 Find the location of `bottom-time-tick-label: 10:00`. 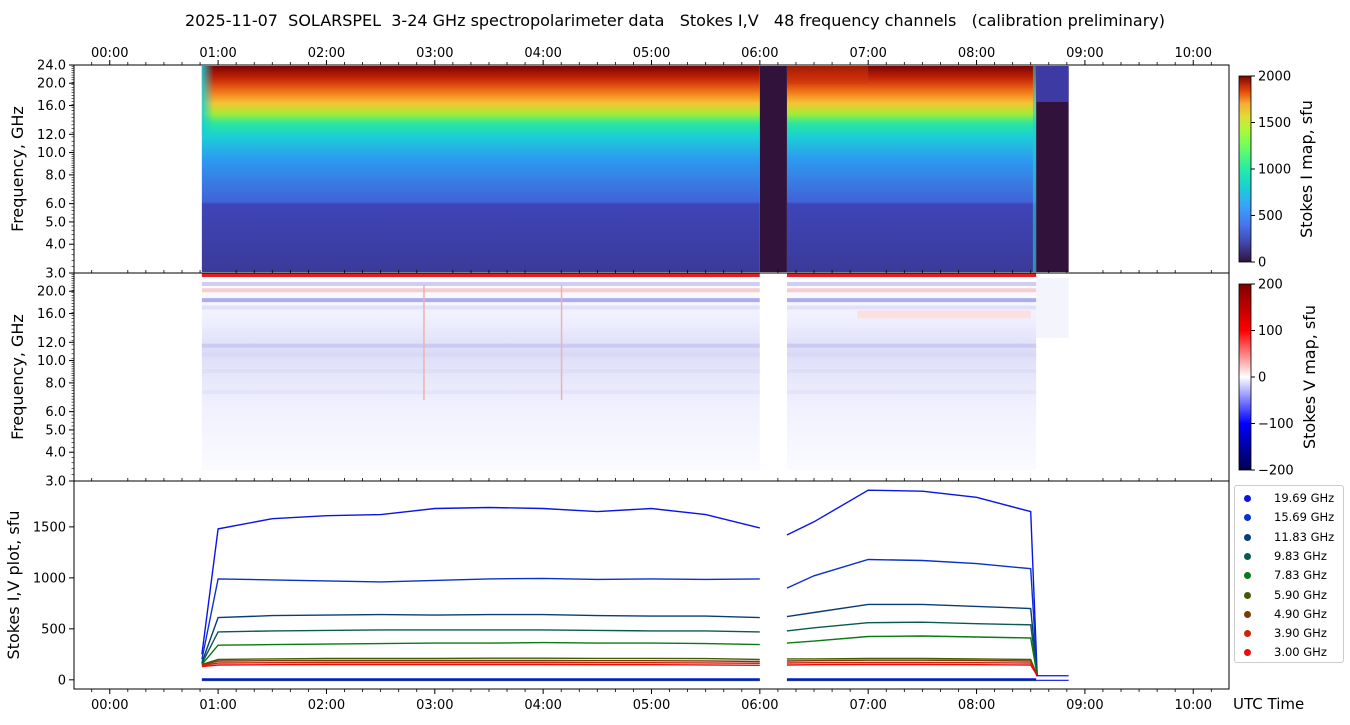

bottom-time-tick-label: 10:00 is located at coordinates (1193, 705).